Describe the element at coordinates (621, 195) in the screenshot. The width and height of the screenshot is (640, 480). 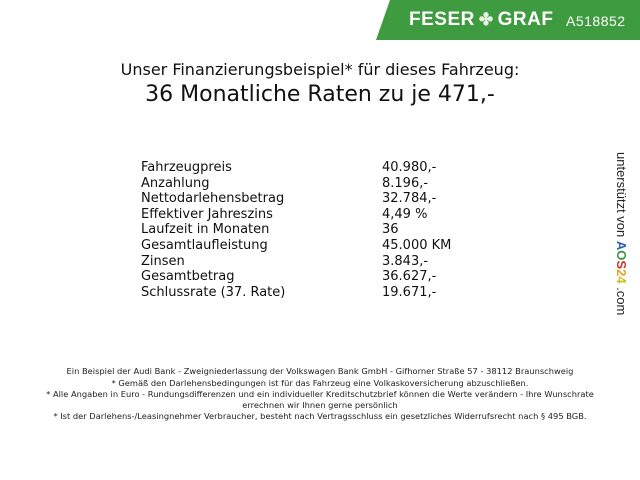
I see `powered-by-text: unterstützt von` at that location.